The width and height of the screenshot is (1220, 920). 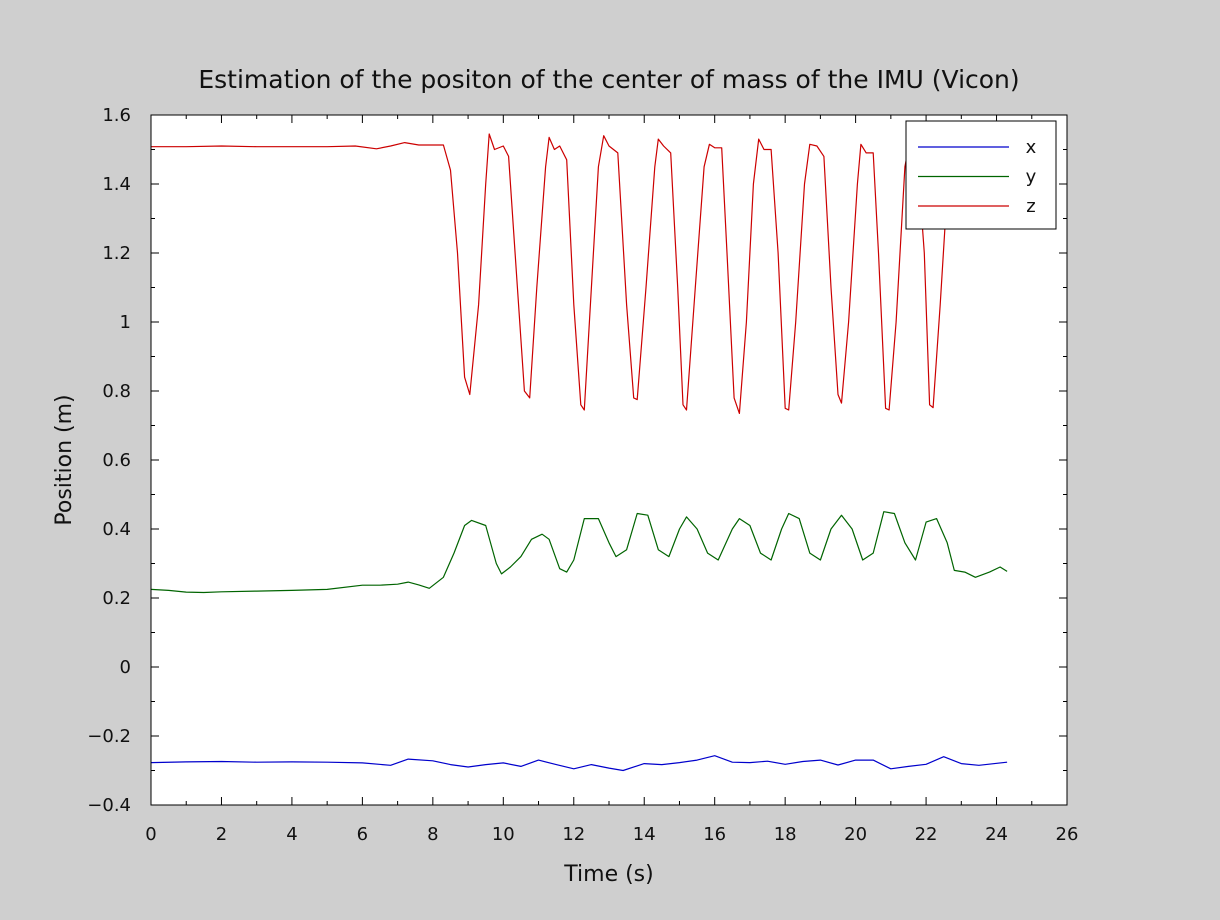 What do you see at coordinates (116, 184) in the screenshot?
I see `y-tick-label: 1.4` at bounding box center [116, 184].